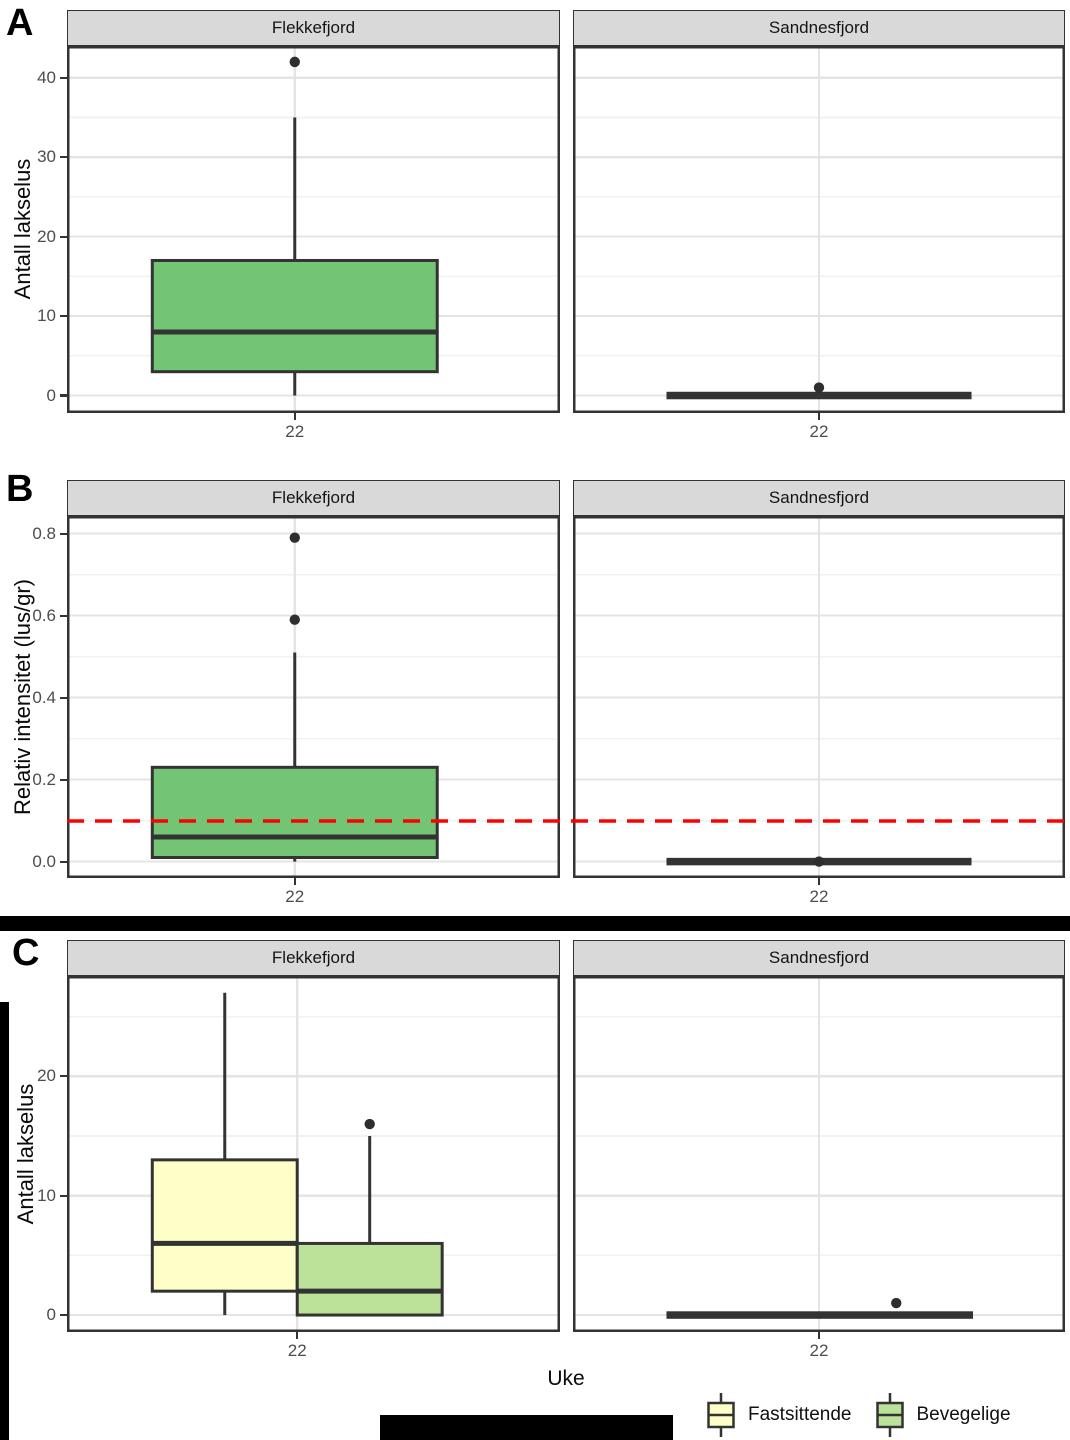 The width and height of the screenshot is (1070, 1440). What do you see at coordinates (20, 23) in the screenshot?
I see `panel-a-letter: A` at bounding box center [20, 23].